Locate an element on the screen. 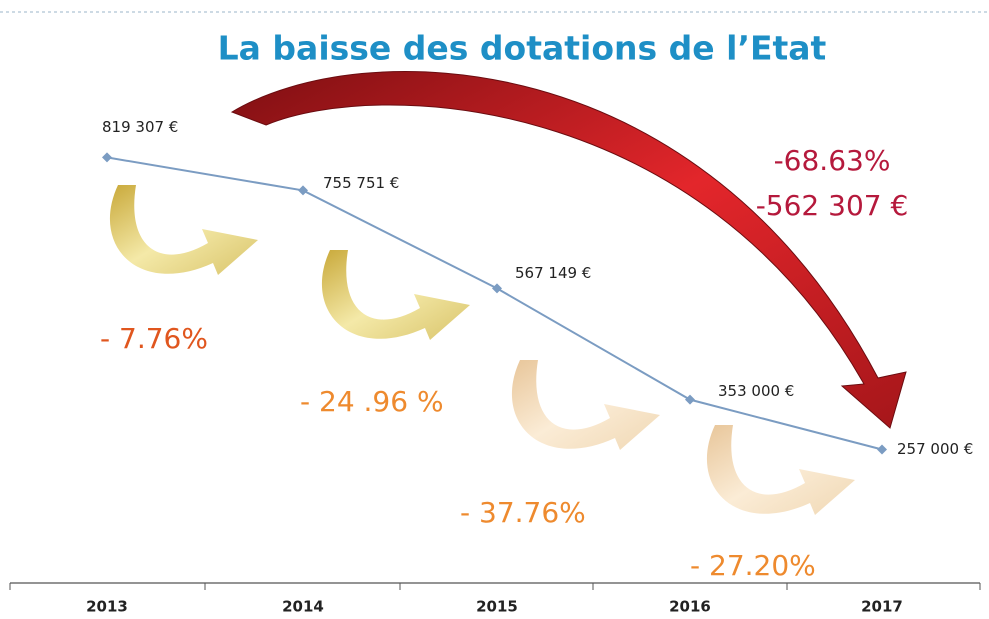  annotation: - 7.76% is located at coordinates (154, 338).